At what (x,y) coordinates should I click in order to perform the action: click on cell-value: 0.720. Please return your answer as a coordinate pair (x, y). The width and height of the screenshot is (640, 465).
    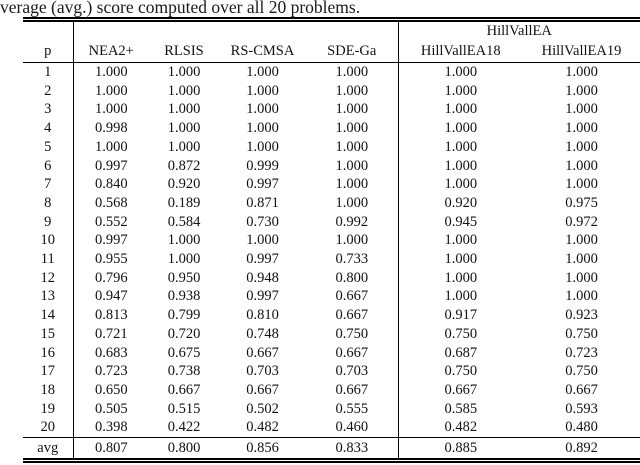
    Looking at the image, I should click on (184, 333).